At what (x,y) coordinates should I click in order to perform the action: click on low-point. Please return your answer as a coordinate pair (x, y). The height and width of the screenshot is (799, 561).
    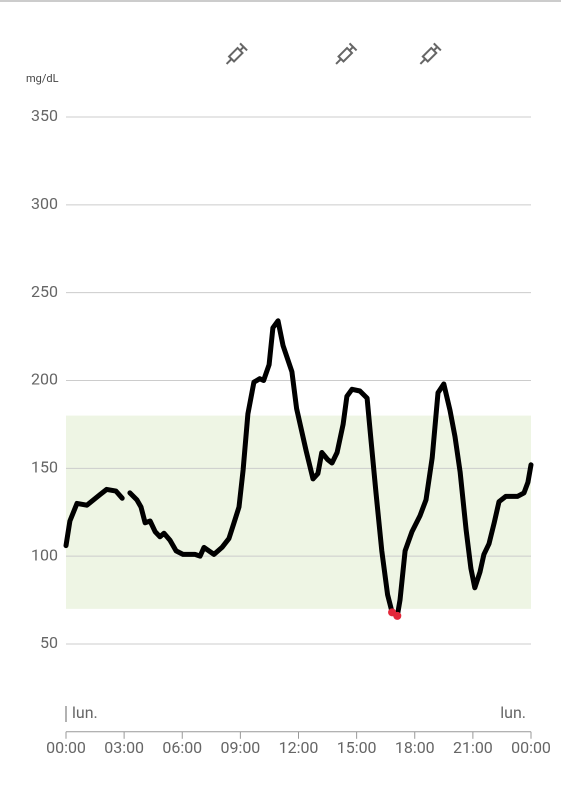
    Looking at the image, I should click on (397, 615).